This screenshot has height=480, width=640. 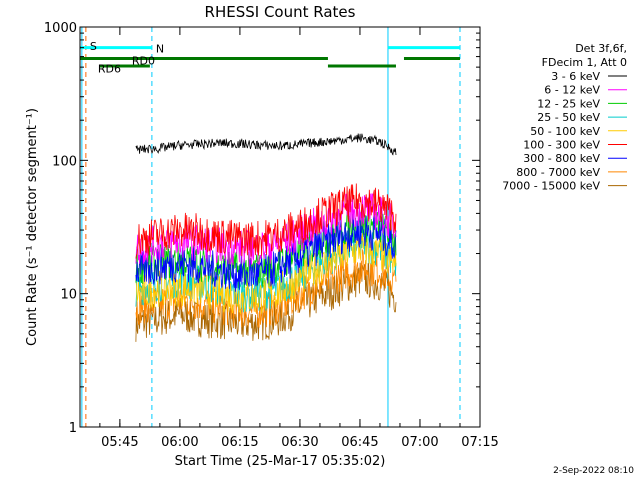 What do you see at coordinates (160, 48) in the screenshot?
I see `flag-label: N` at bounding box center [160, 48].